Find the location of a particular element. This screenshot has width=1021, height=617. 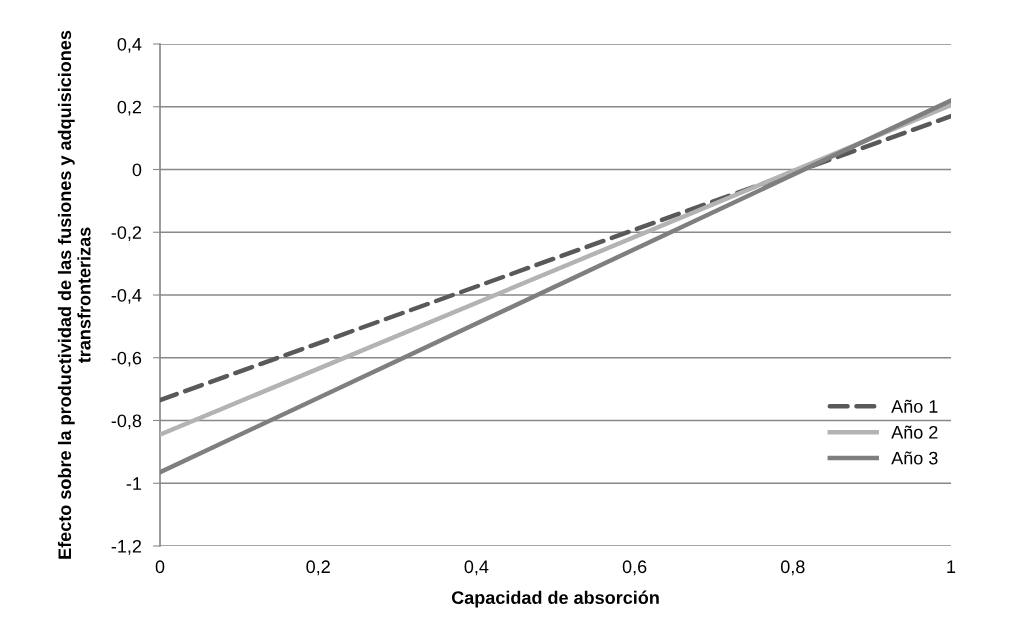

y-tick-label: -1 is located at coordinates (134, 483).